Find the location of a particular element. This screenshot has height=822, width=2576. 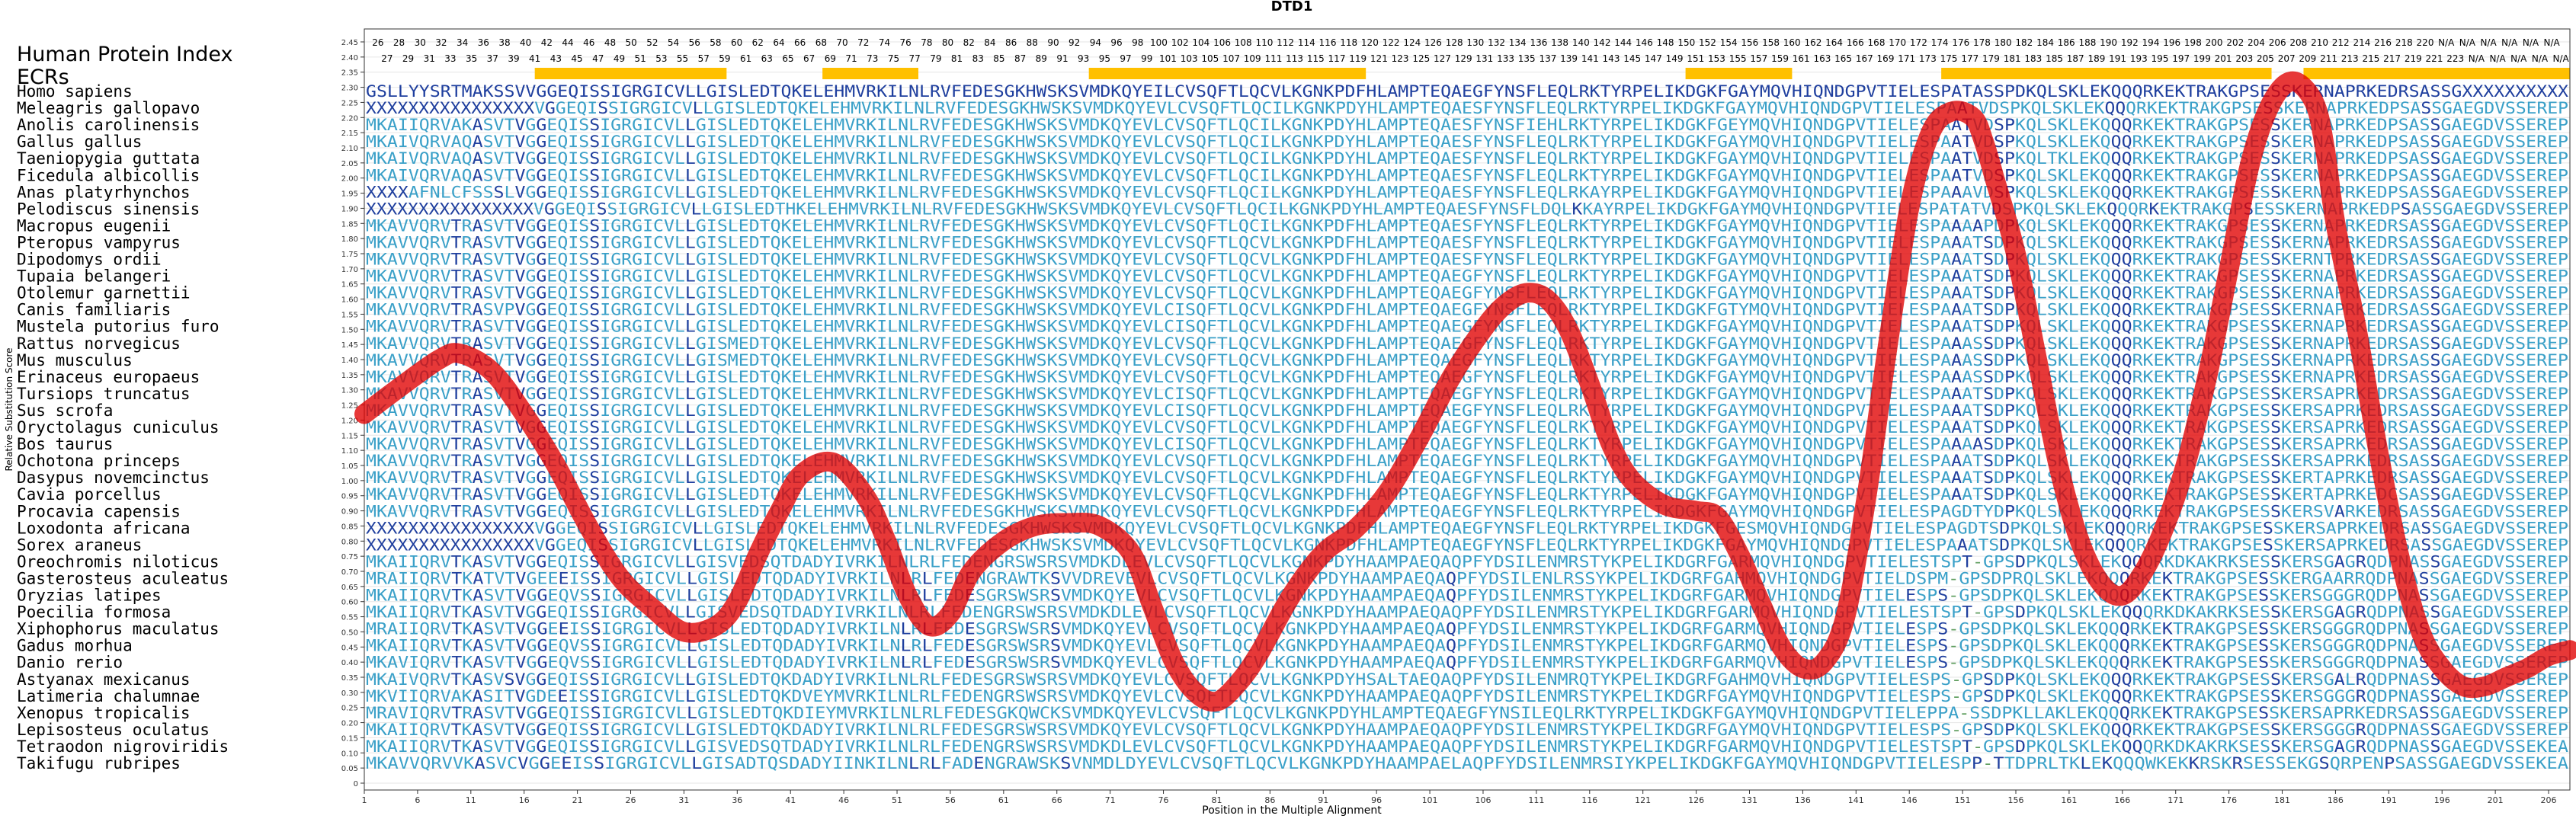

species-name: Mus musculus is located at coordinates (75, 360).